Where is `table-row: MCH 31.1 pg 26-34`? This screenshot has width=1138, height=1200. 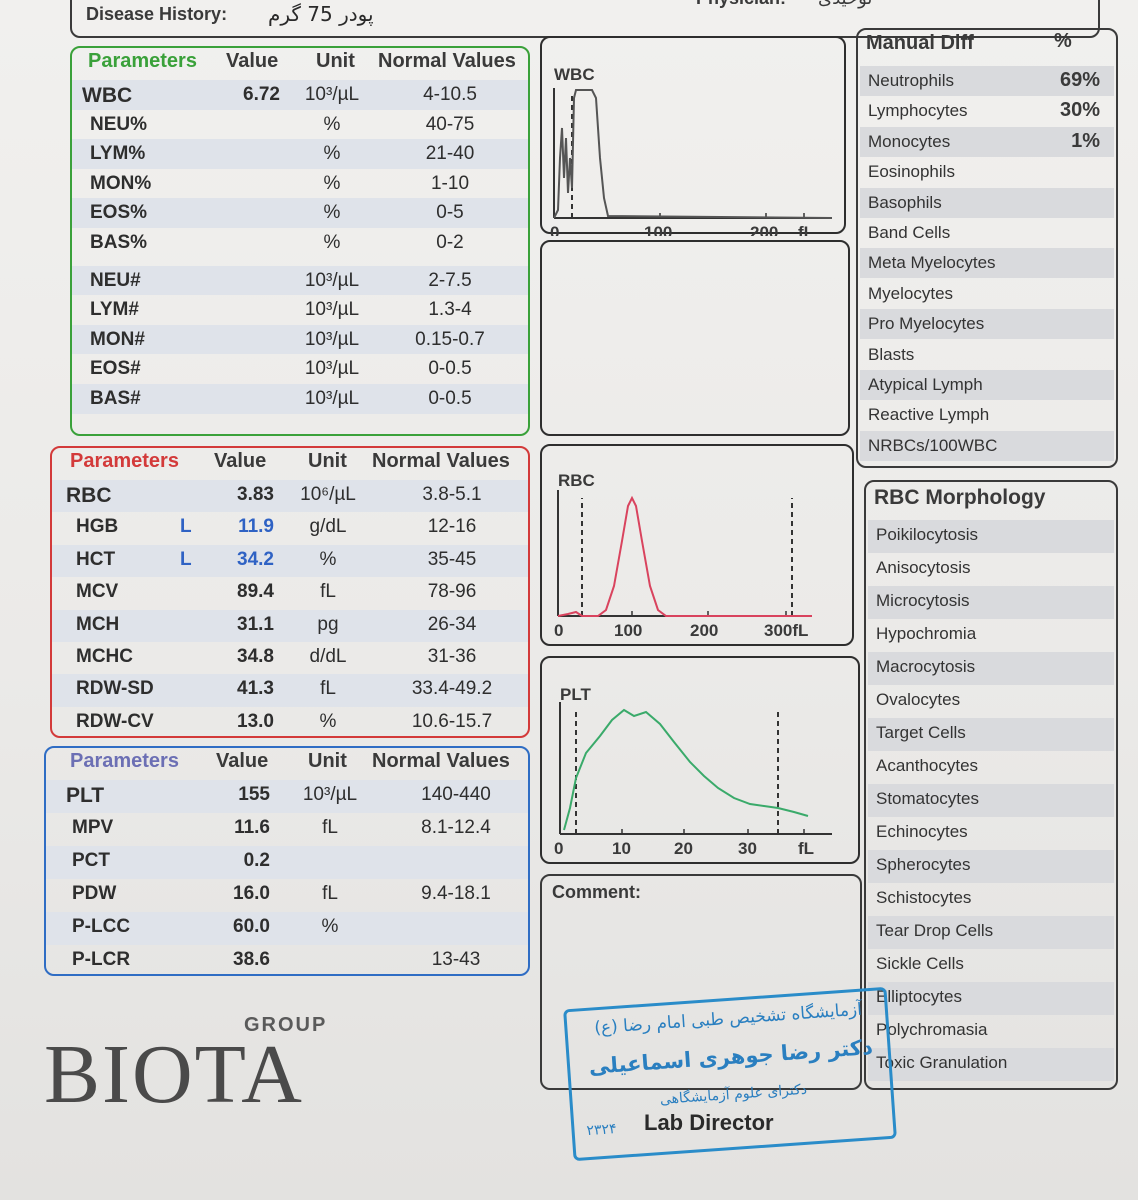 table-row: MCH 31.1 pg 26-34 is located at coordinates (290, 625).